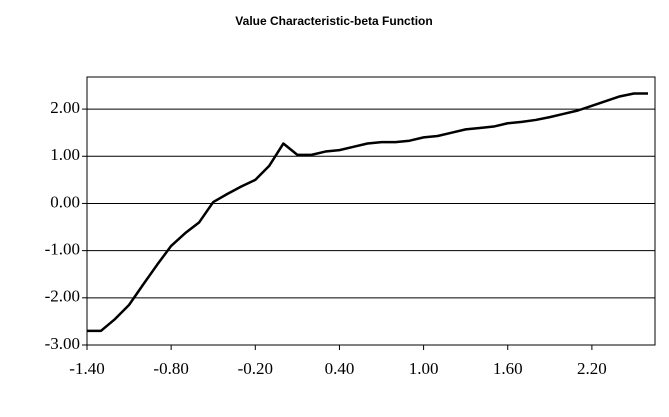 This screenshot has width=669, height=417. What do you see at coordinates (65, 107) in the screenshot?
I see `y-tick-label: 2.00` at bounding box center [65, 107].